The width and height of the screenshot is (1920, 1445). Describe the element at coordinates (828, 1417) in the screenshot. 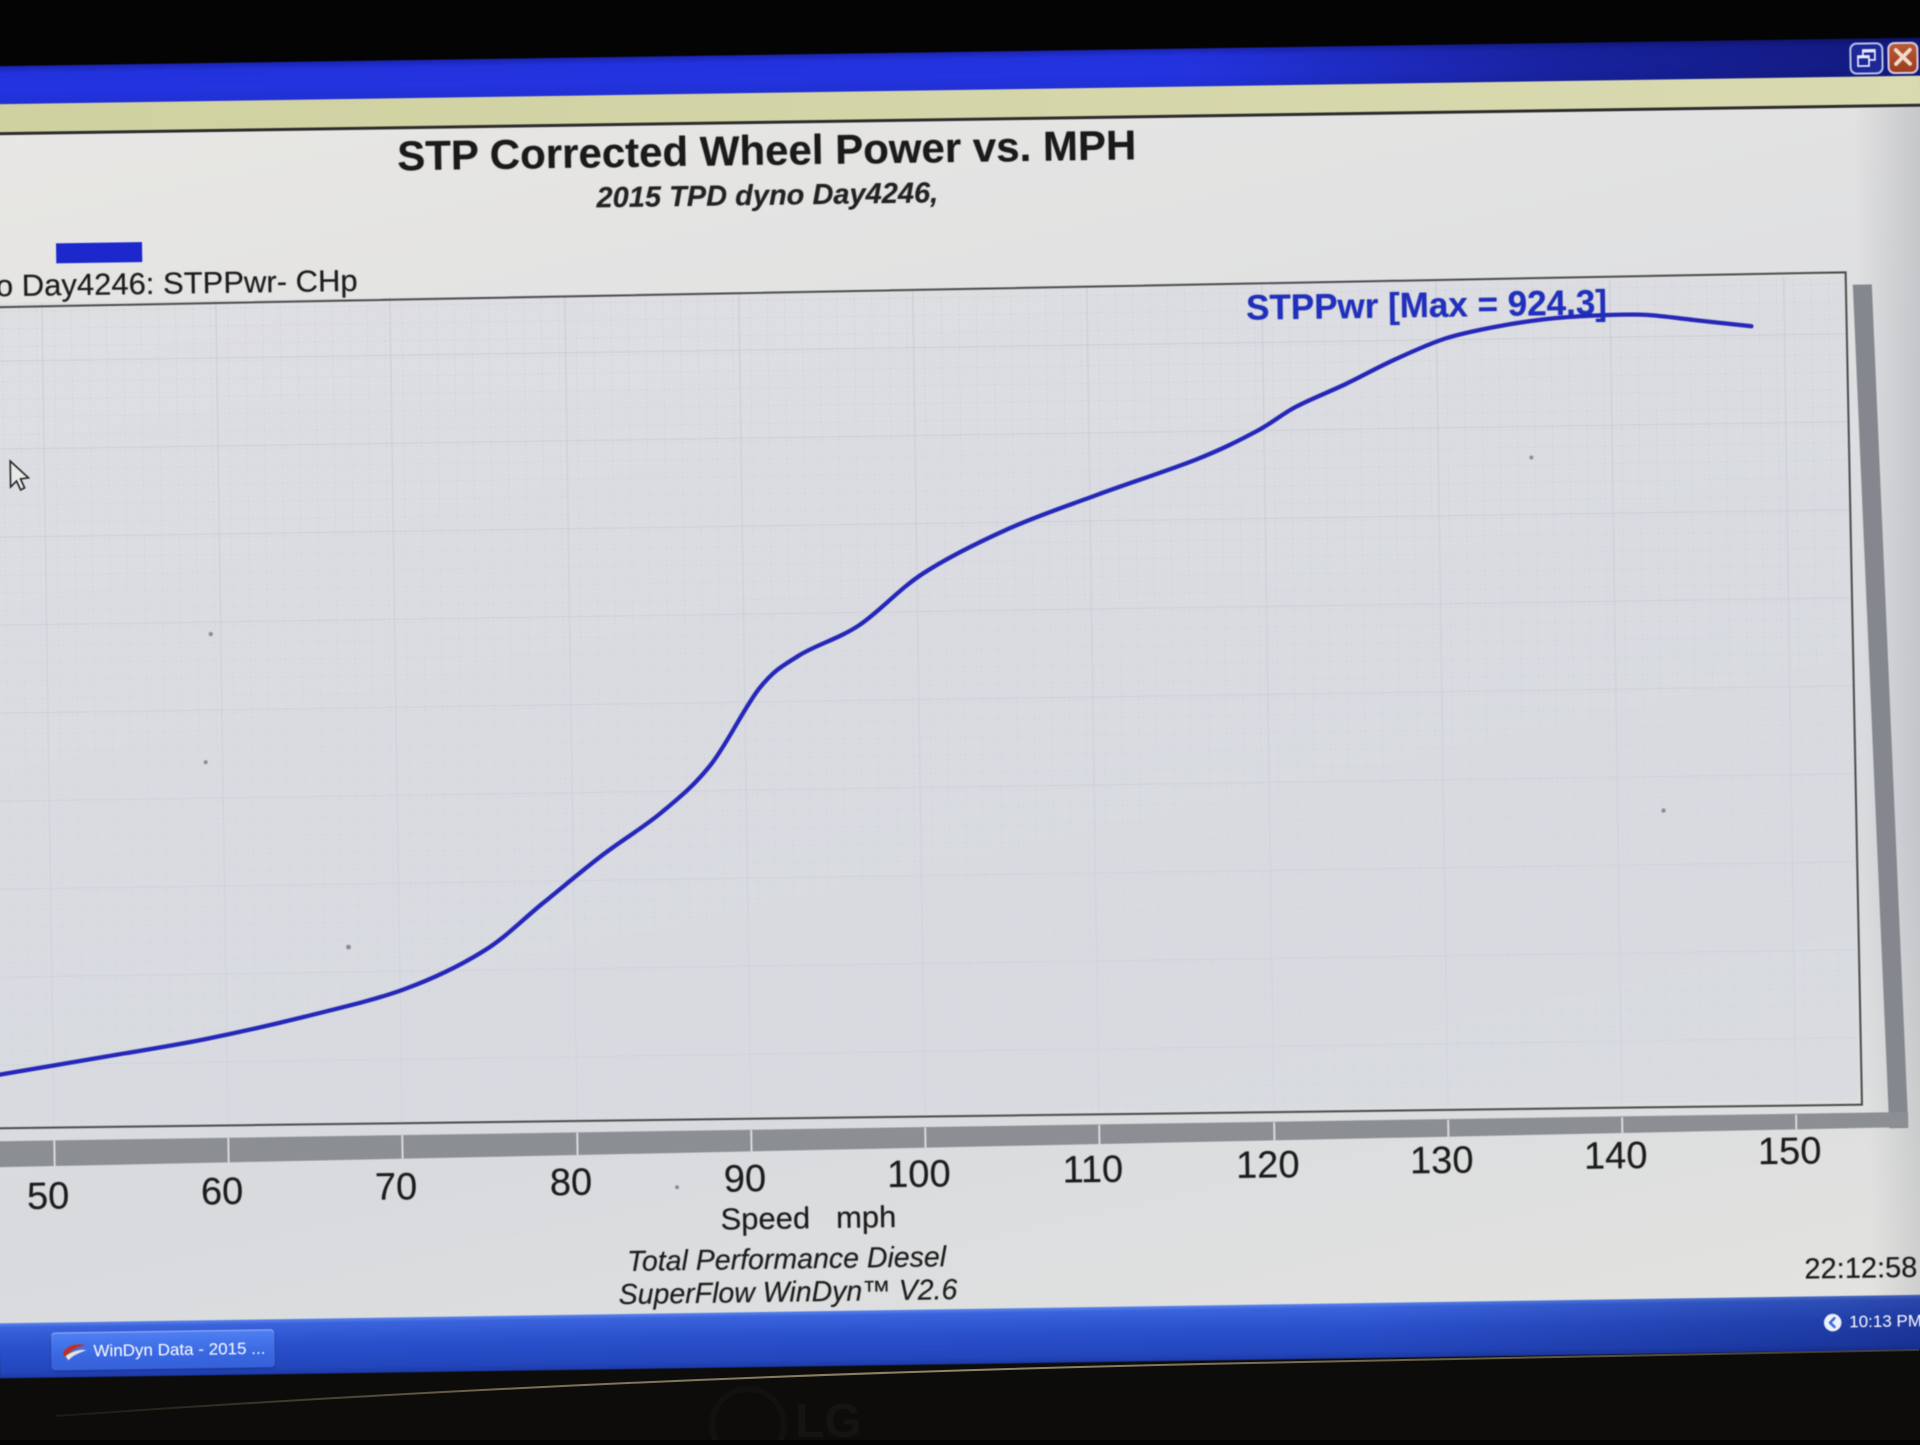

I see `svg-text: LG` at that location.